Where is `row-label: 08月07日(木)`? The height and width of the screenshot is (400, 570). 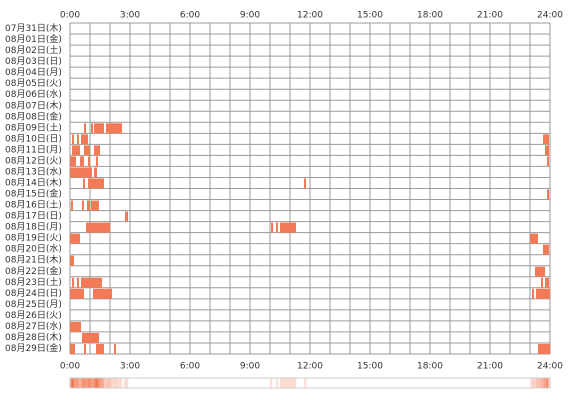 row-label: 08月07日(木) is located at coordinates (33, 105).